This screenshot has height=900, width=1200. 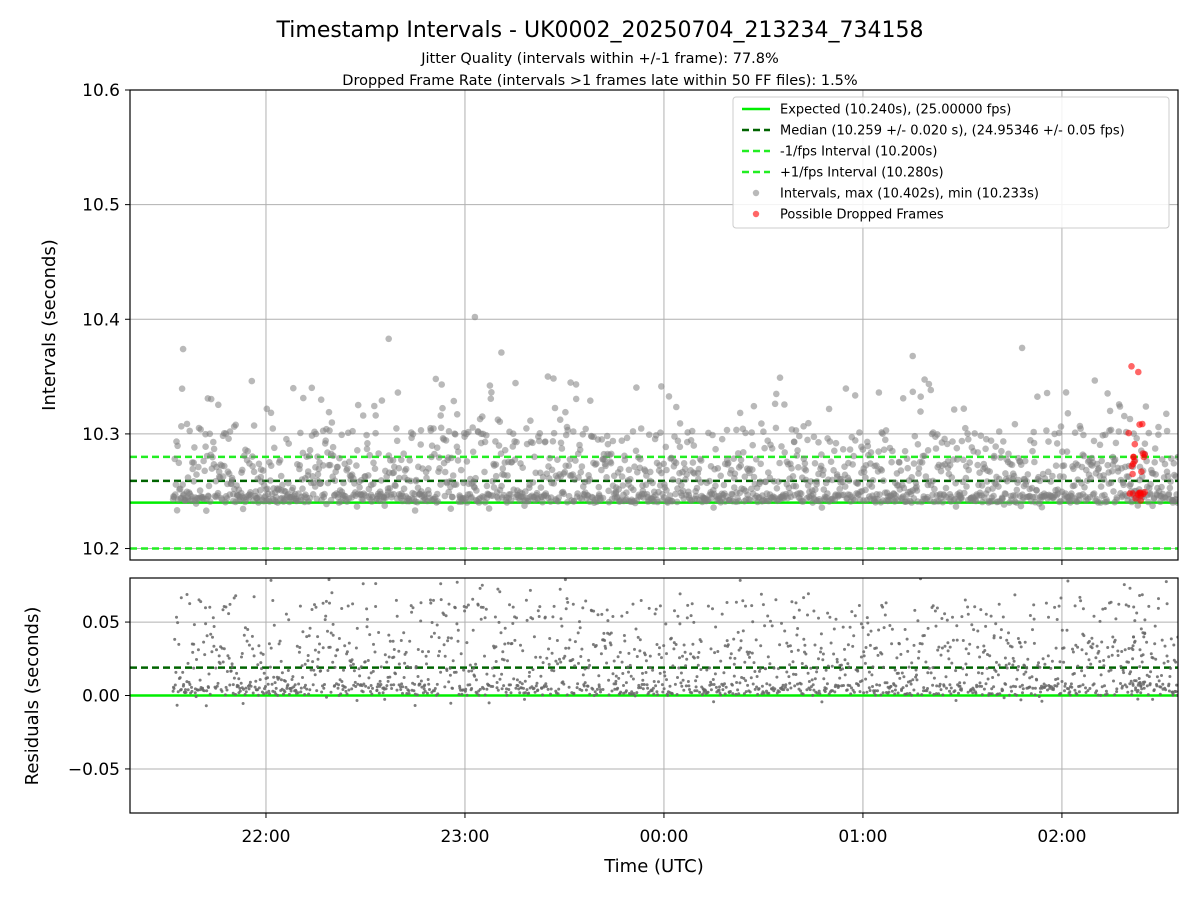 I want to click on legend-label-expected: Expected (10.240s), (25.00000 fps), so click(x=895, y=110).